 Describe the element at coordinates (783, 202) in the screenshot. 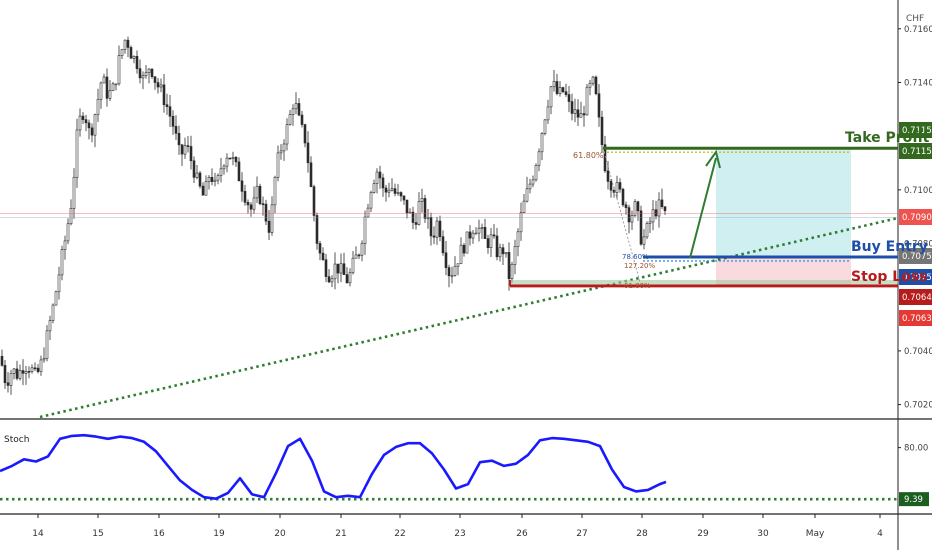

I see `profit-zone` at that location.